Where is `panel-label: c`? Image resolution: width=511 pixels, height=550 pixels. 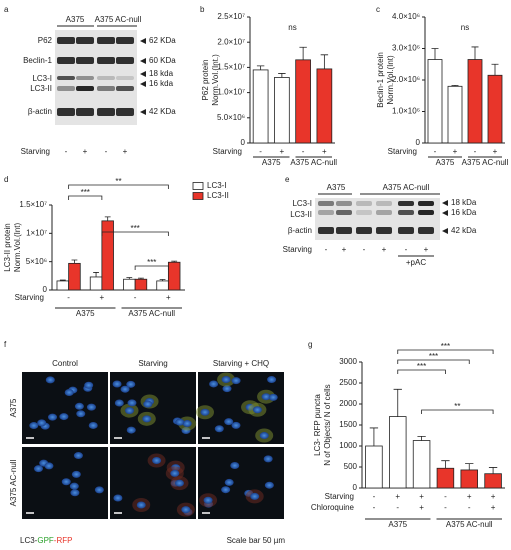
panel-label: c is located at coordinates (378, 9).